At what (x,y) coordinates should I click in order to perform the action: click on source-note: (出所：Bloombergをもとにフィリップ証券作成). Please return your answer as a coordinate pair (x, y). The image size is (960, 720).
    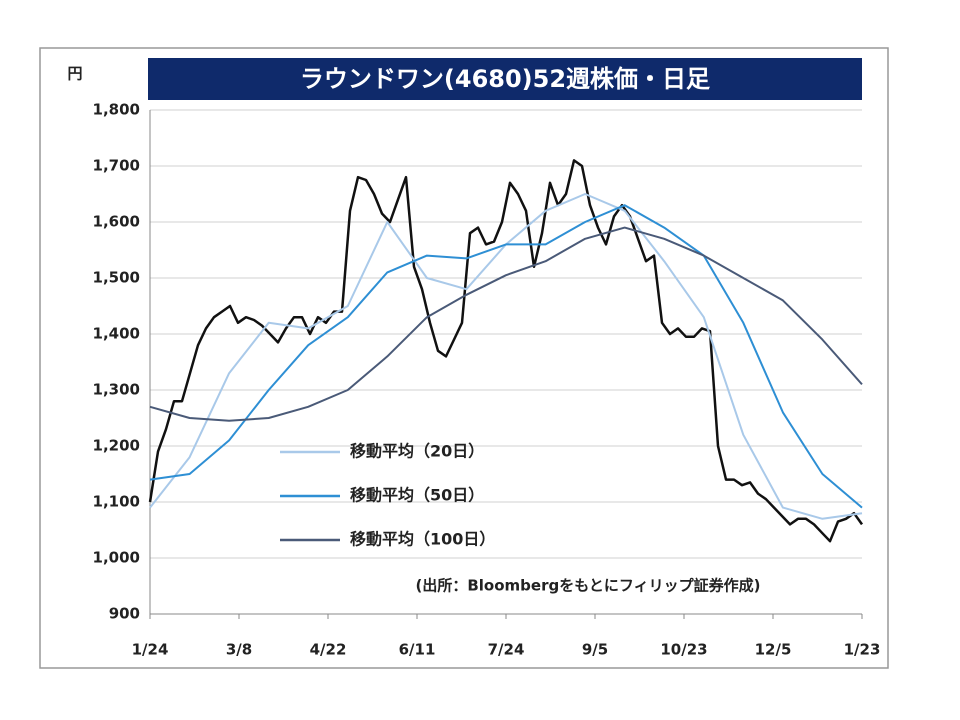
    Looking at the image, I should click on (588, 586).